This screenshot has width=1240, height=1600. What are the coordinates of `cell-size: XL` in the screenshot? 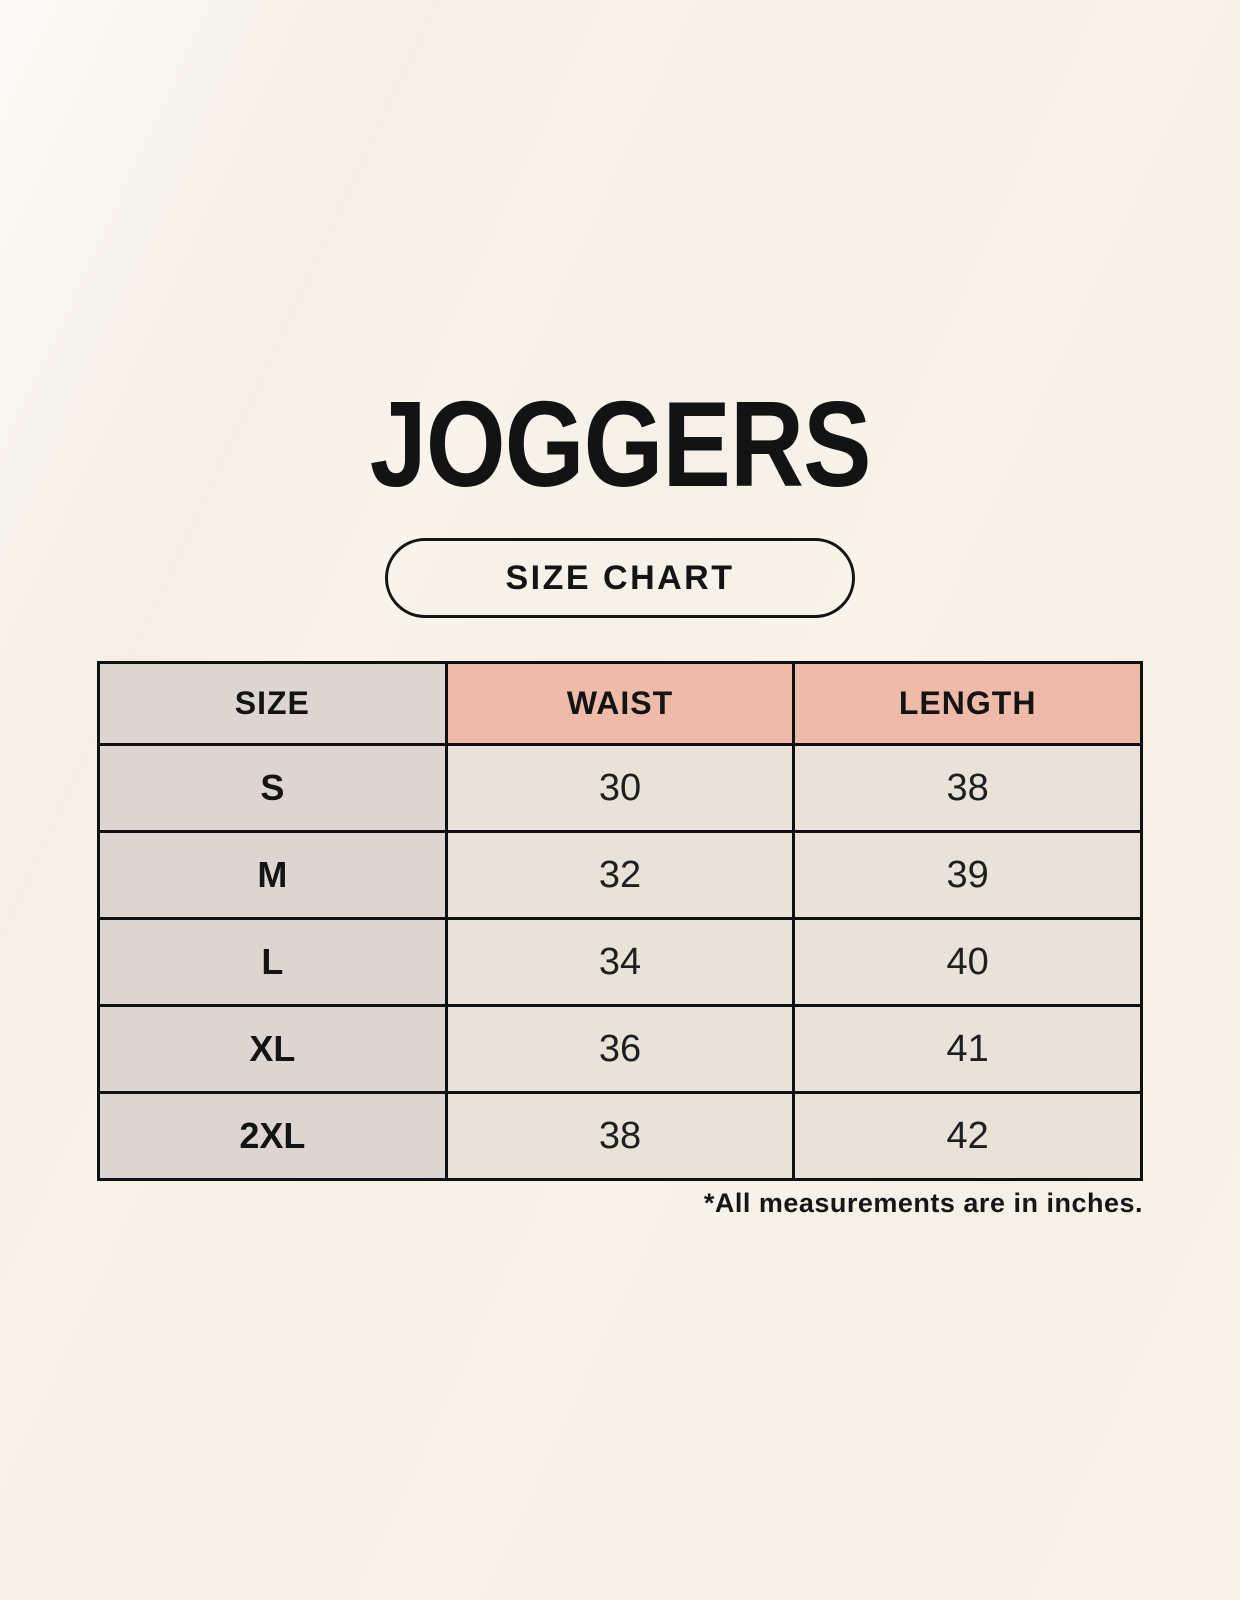 It's located at (272, 1049).